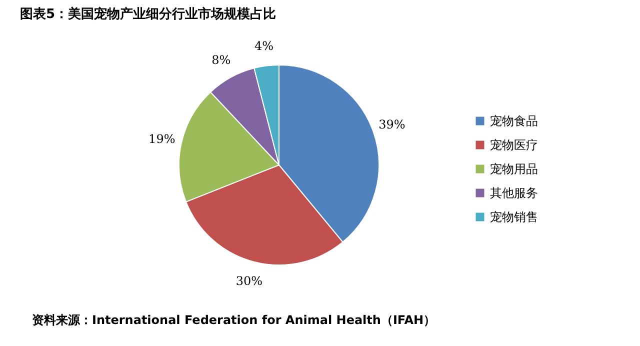  I want to click on legend-label: 其他服务, so click(514, 193).